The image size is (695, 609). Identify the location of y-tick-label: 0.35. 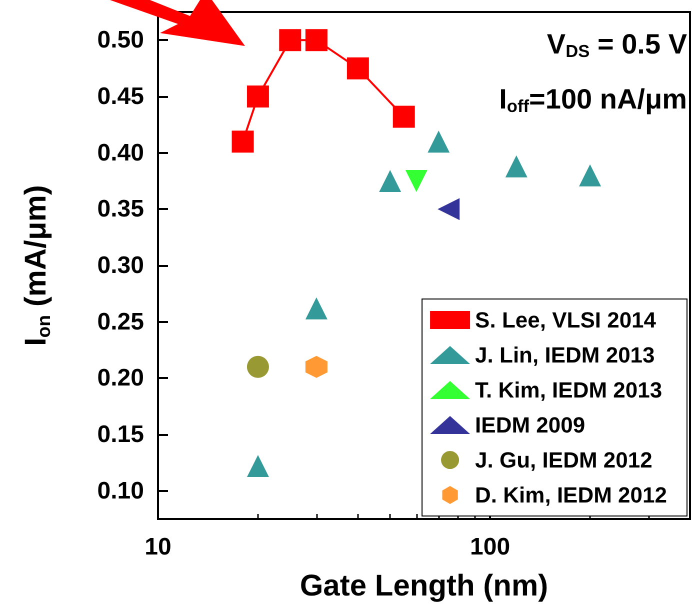
(120, 209).